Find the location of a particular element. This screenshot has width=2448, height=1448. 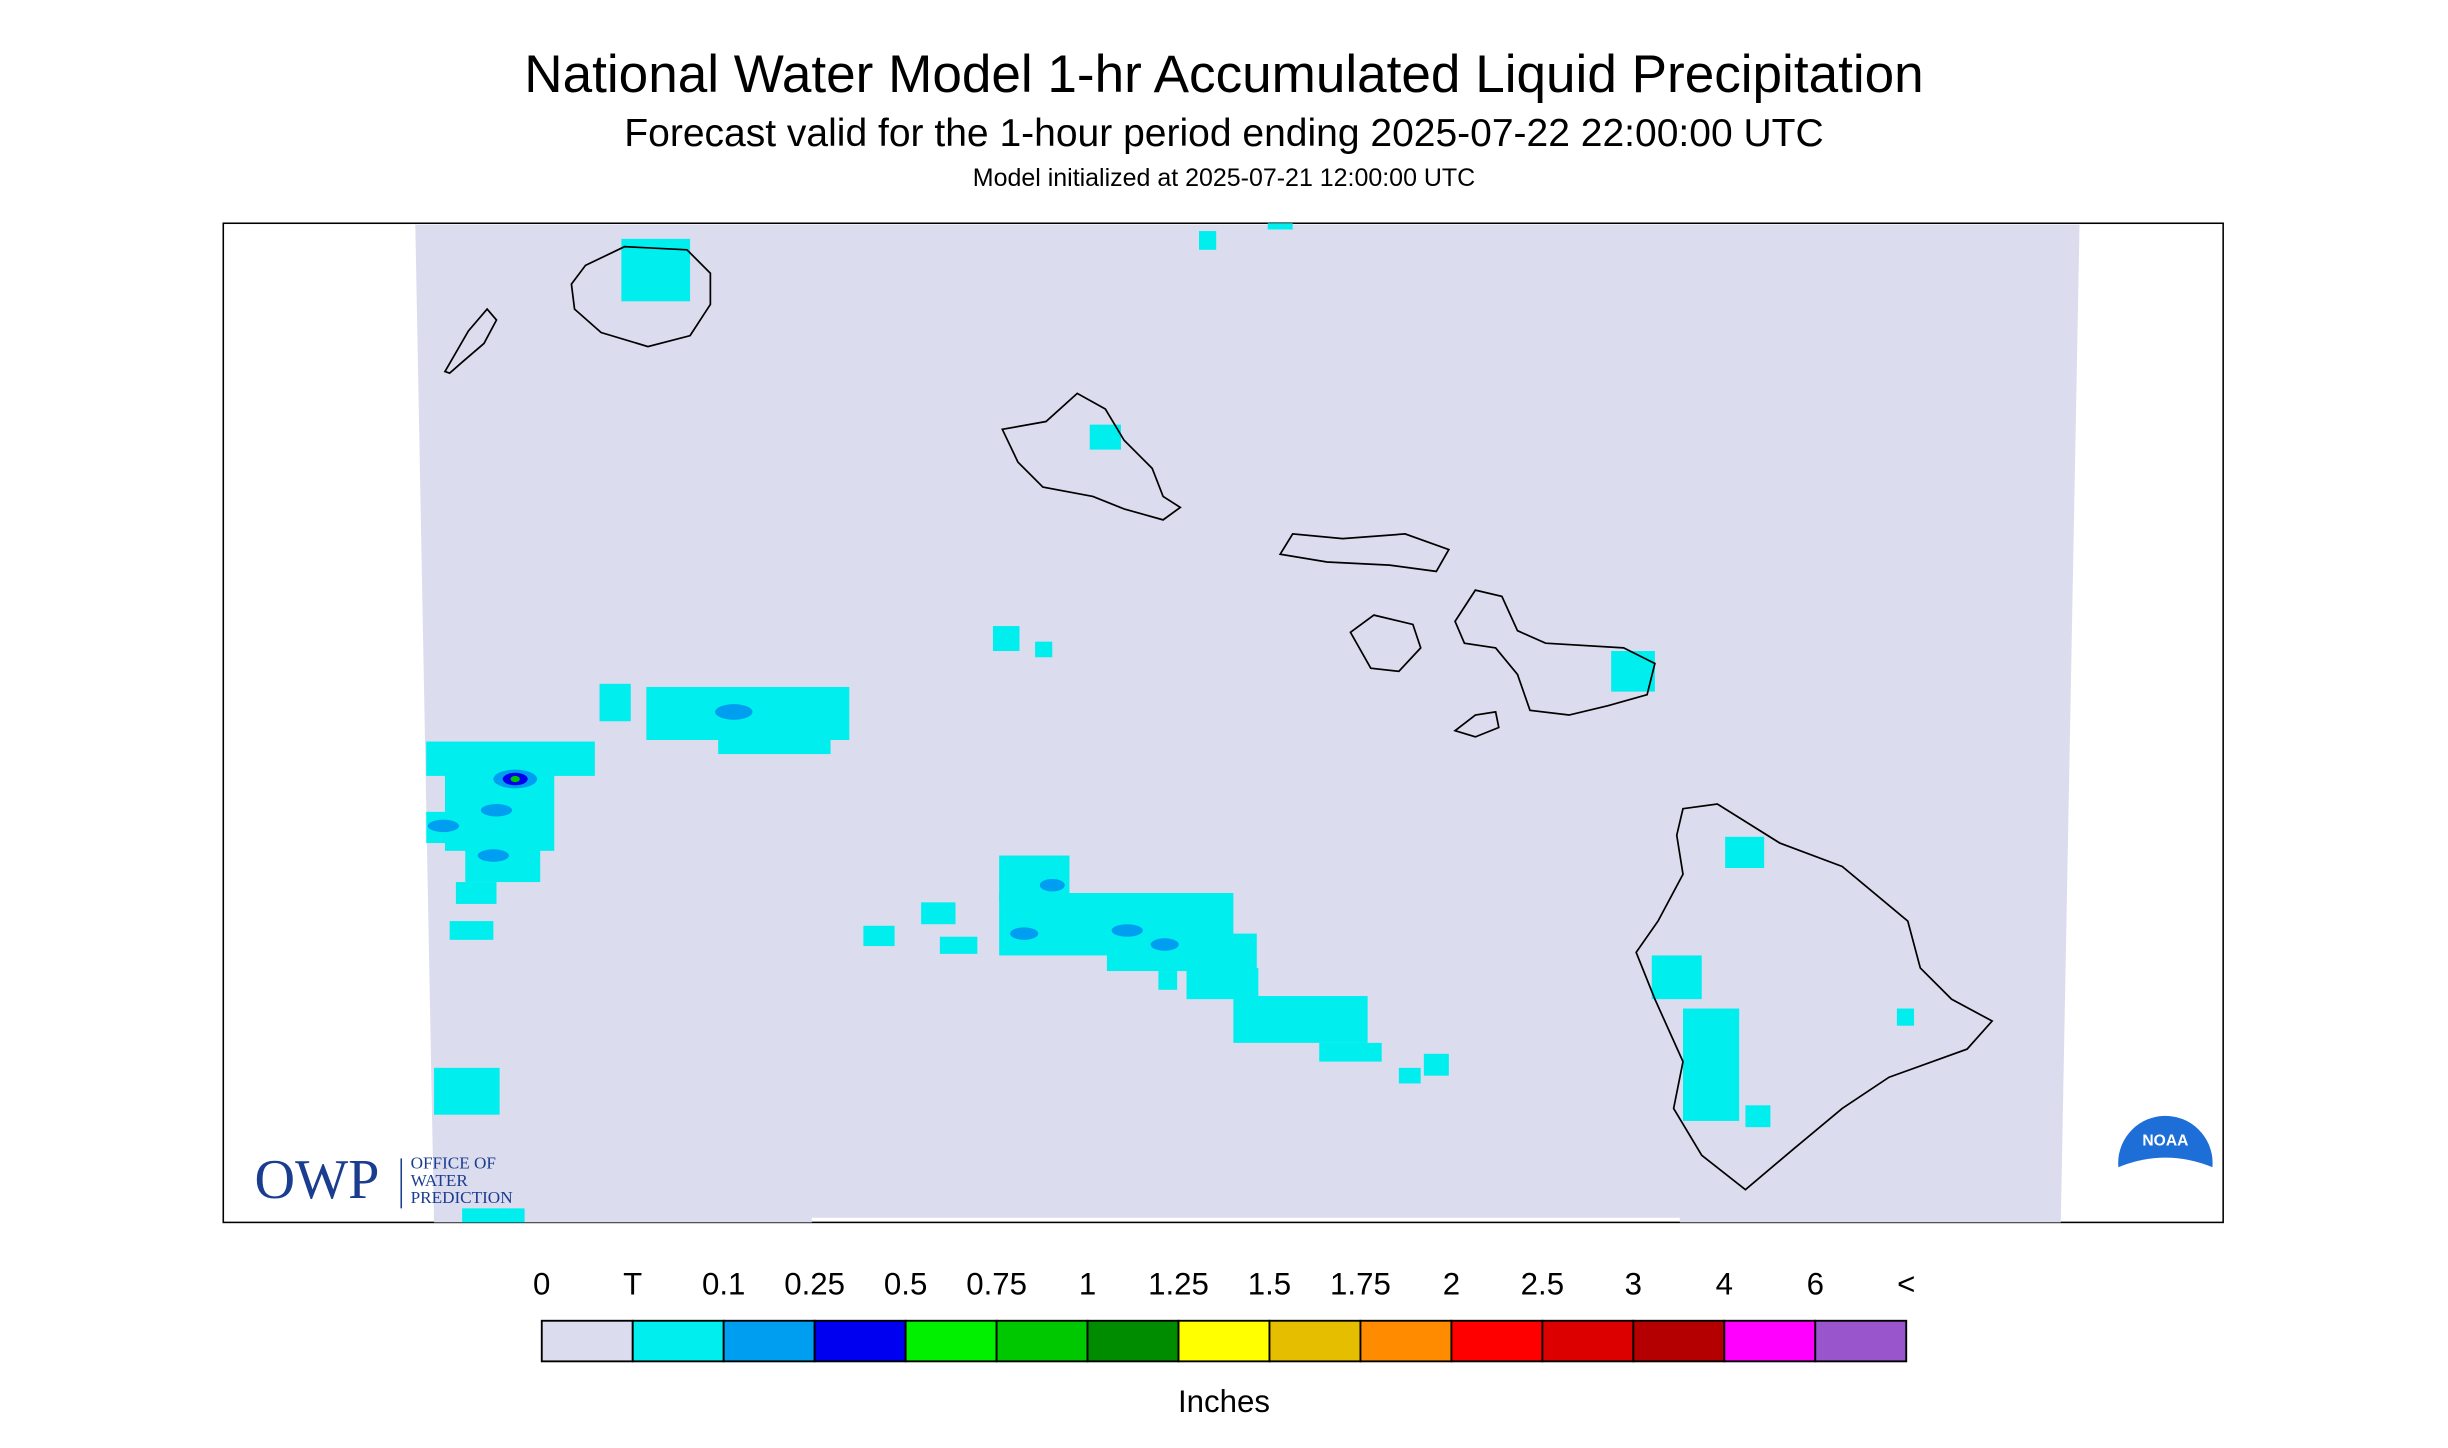

legend-label: 1.5 is located at coordinates (1269, 1284).